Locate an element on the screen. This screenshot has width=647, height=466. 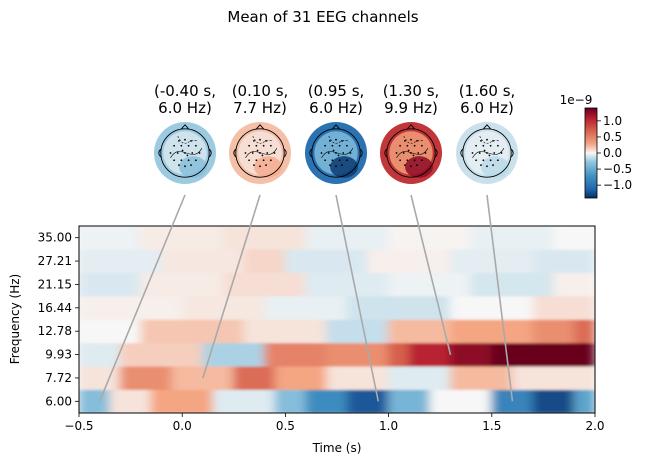
x-tick-label: 2.0 is located at coordinates (594, 426).